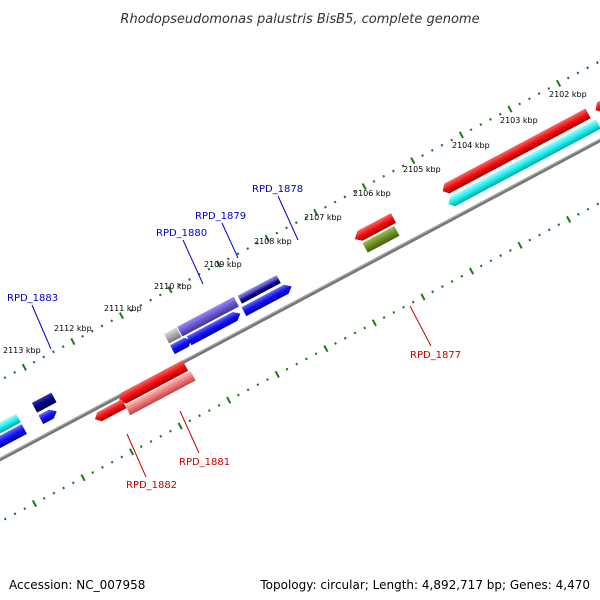 The width and height of the screenshot is (600, 600). I want to click on tick-label: 2113 kbp, so click(22, 350).